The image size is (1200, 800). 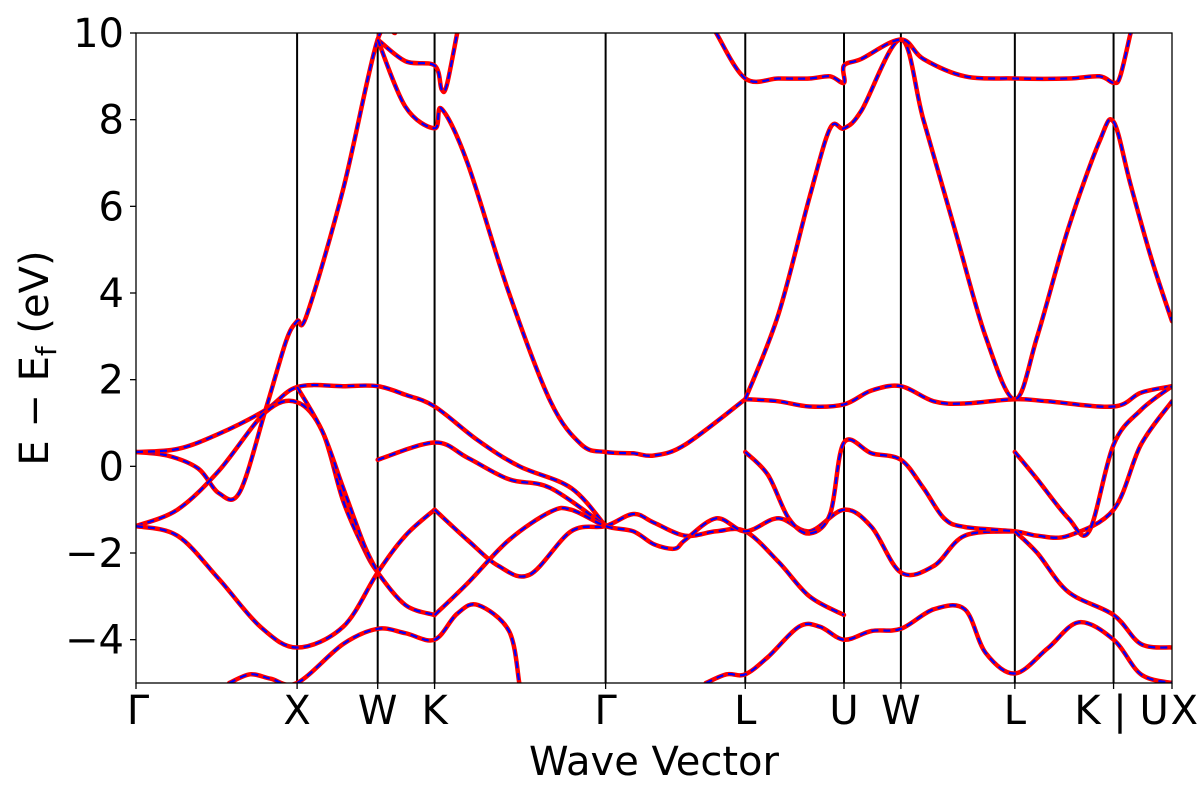 I want to click on y-tick-label: 6, so click(x=111, y=207).